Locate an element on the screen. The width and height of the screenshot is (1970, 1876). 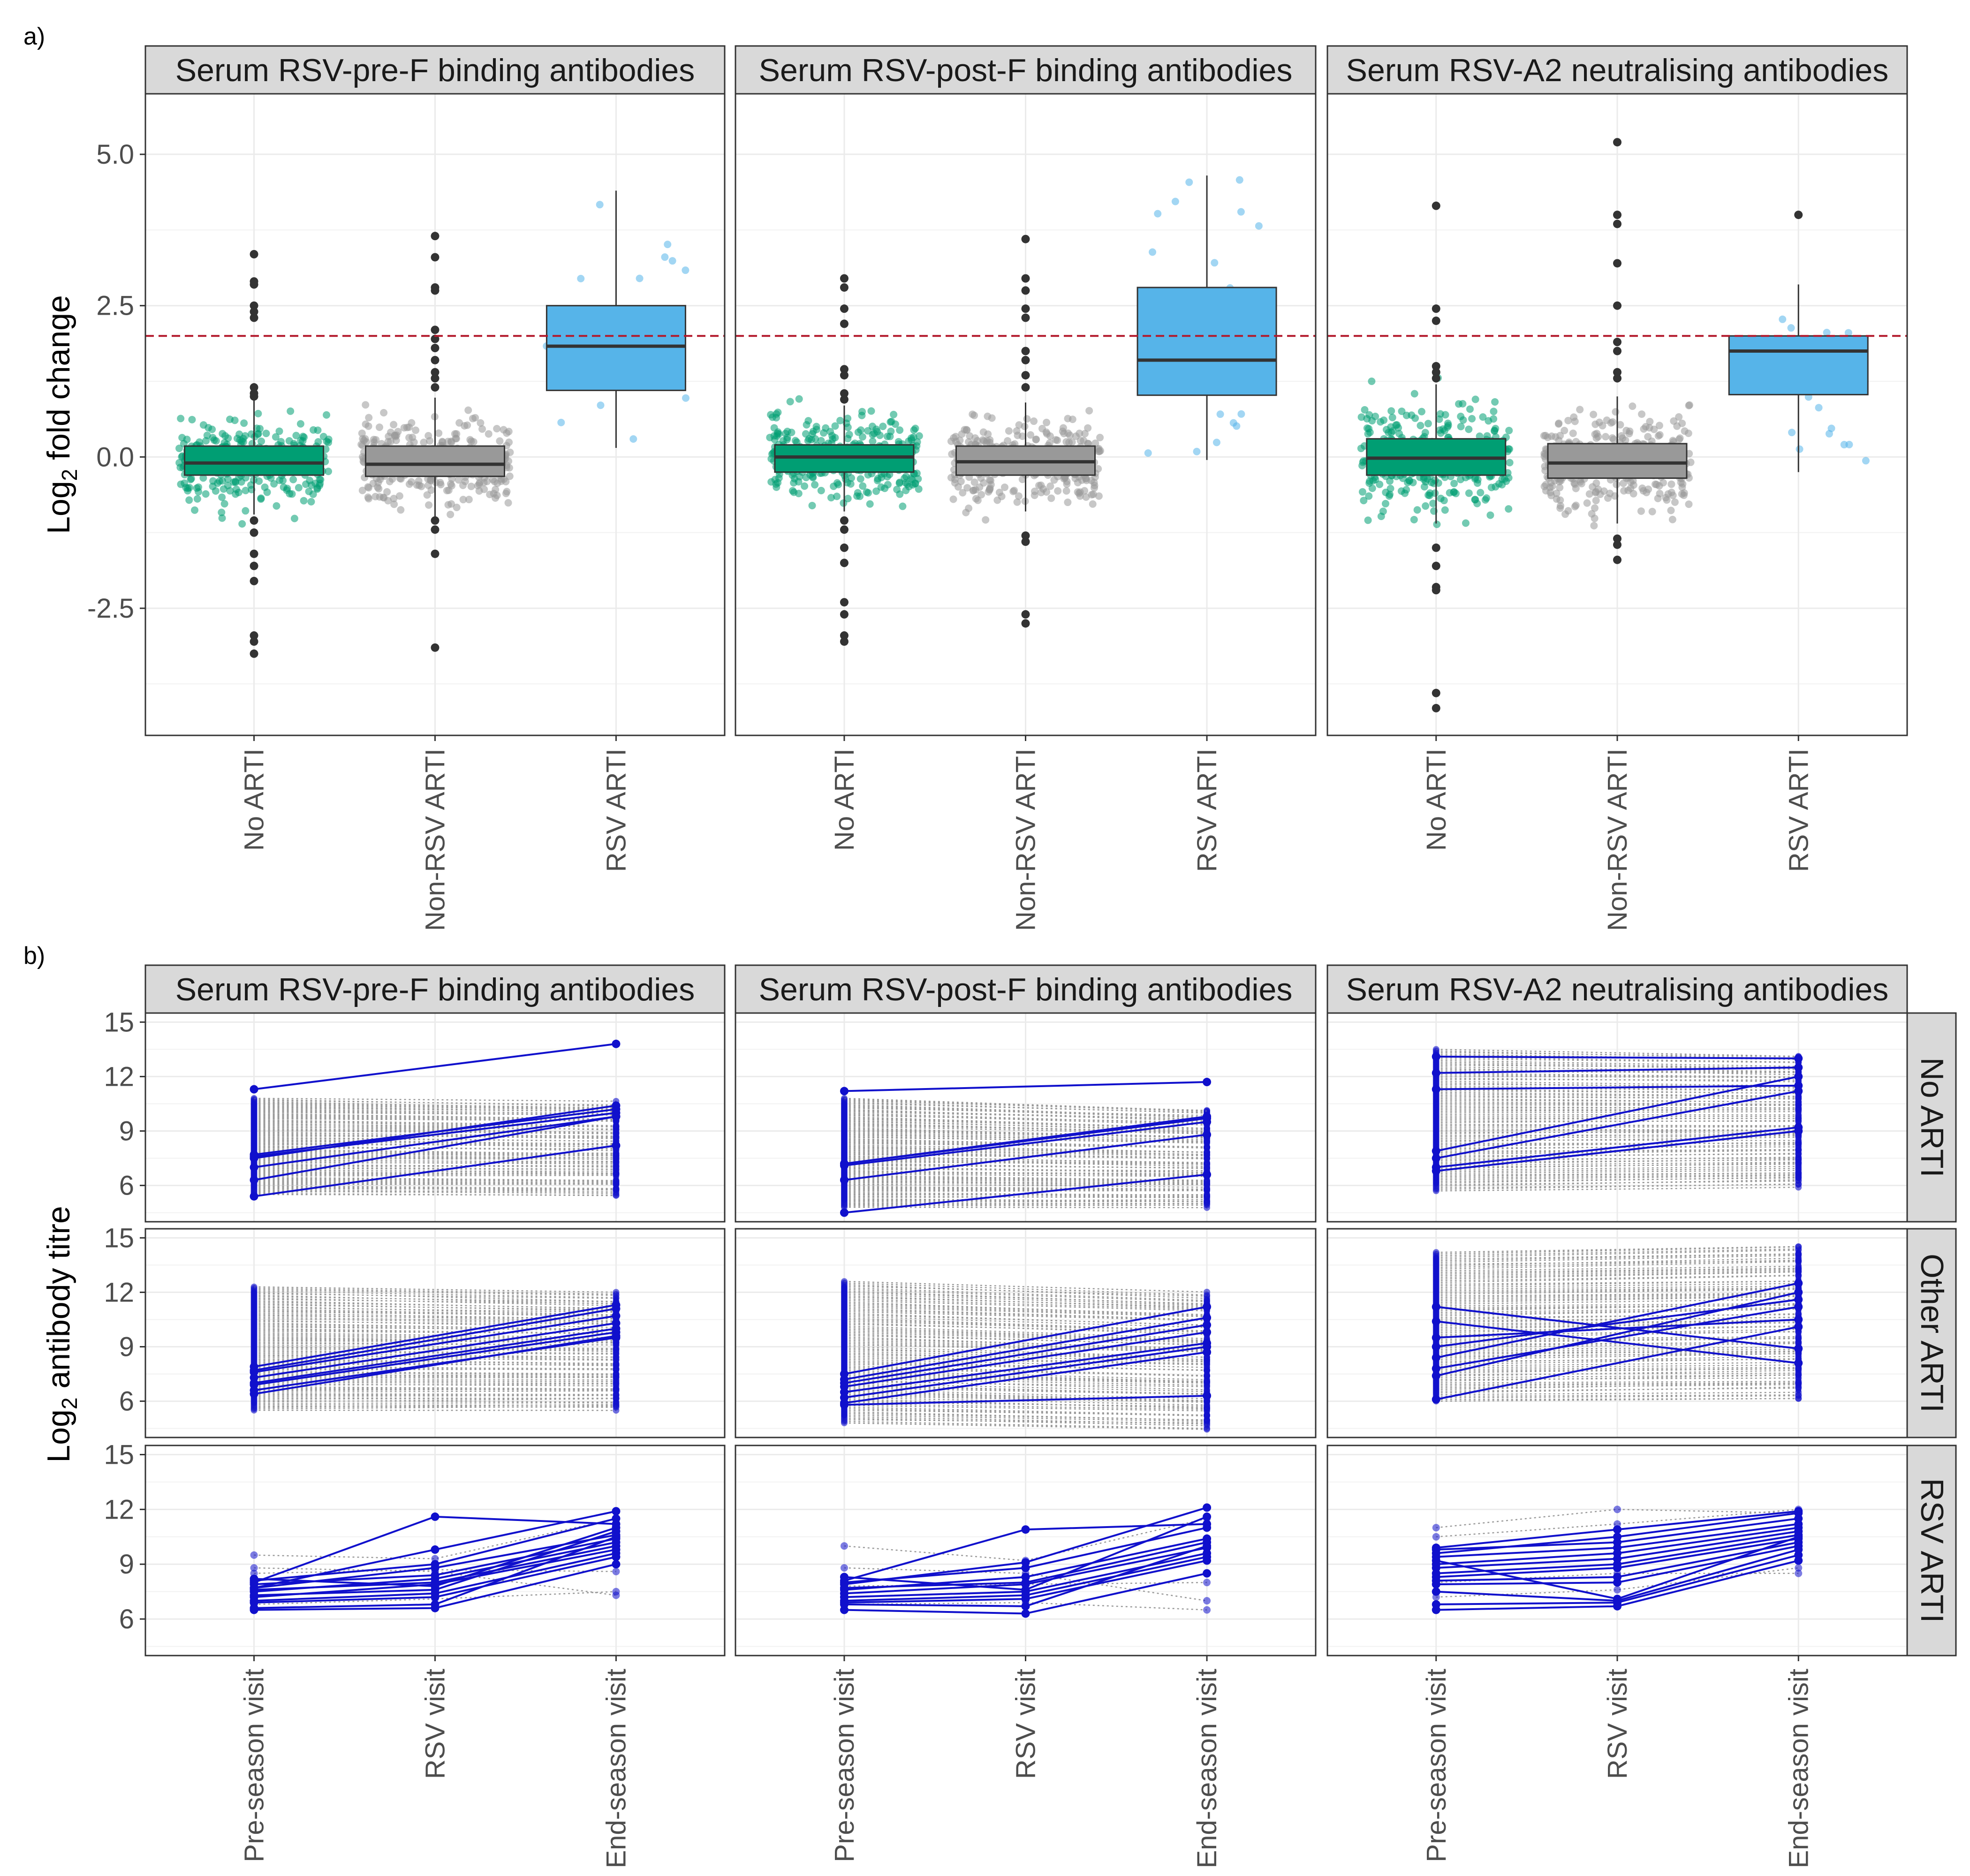
pre-point is located at coordinates (845, 1281).